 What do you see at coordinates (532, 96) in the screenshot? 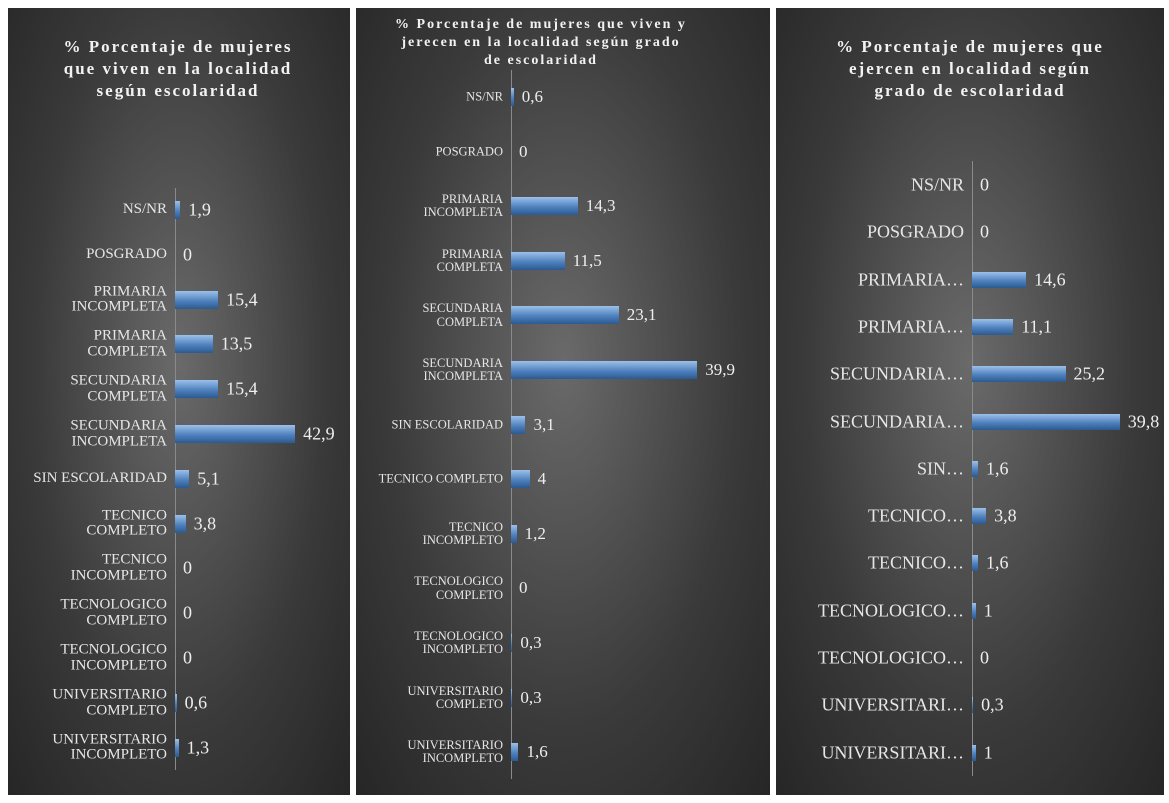
I see `value-label: 0,6` at bounding box center [532, 96].